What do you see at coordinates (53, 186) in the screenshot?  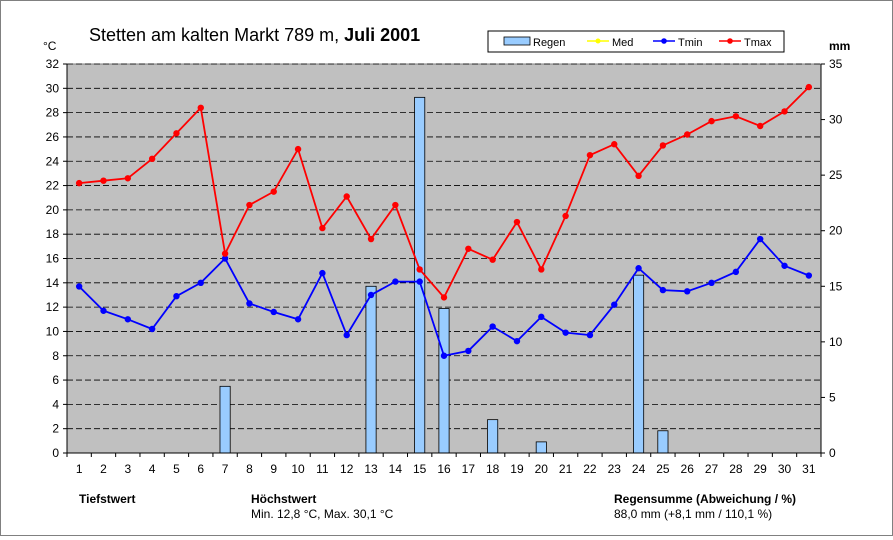 I see `left-tick-label: 22` at bounding box center [53, 186].